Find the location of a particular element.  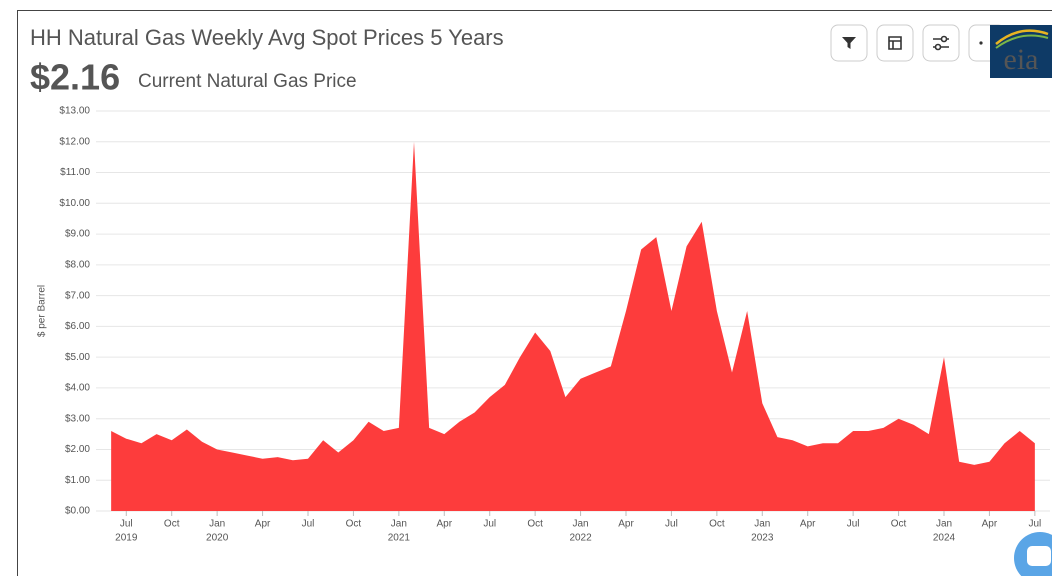

subtitle: Current Natural Gas Price is located at coordinates (247, 81).